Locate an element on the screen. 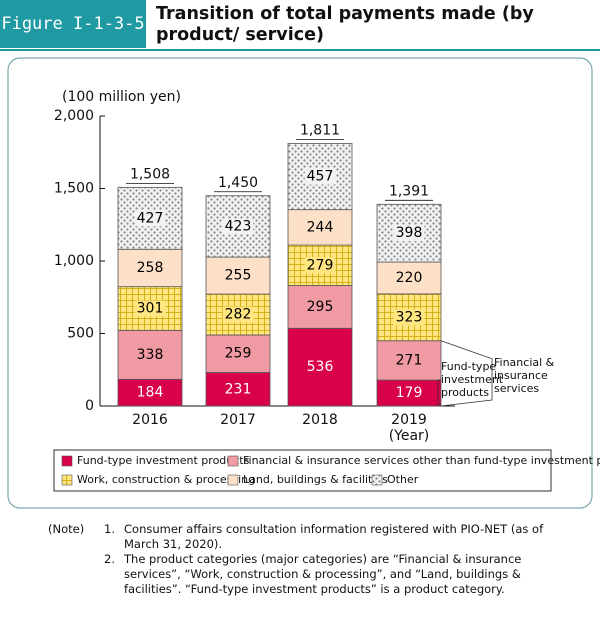 Image resolution: width=600 pixels, height=618 pixels. note-number: 2. is located at coordinates (109, 559).